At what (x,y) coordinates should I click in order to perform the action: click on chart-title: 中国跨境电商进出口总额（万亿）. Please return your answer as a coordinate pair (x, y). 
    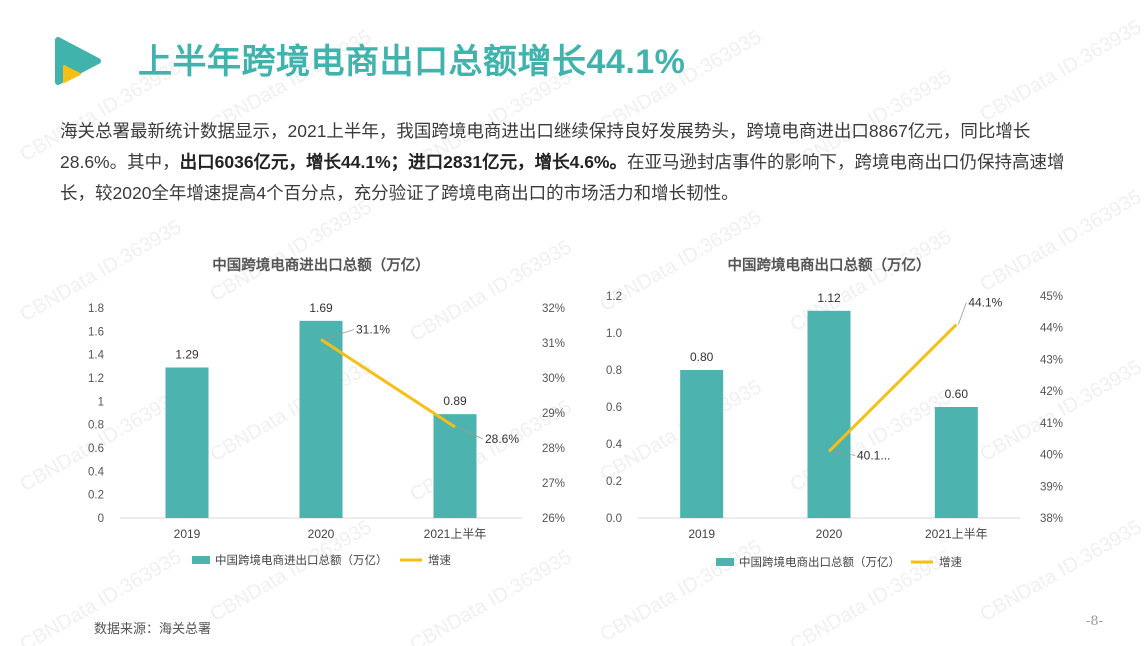
    Looking at the image, I should click on (321, 265).